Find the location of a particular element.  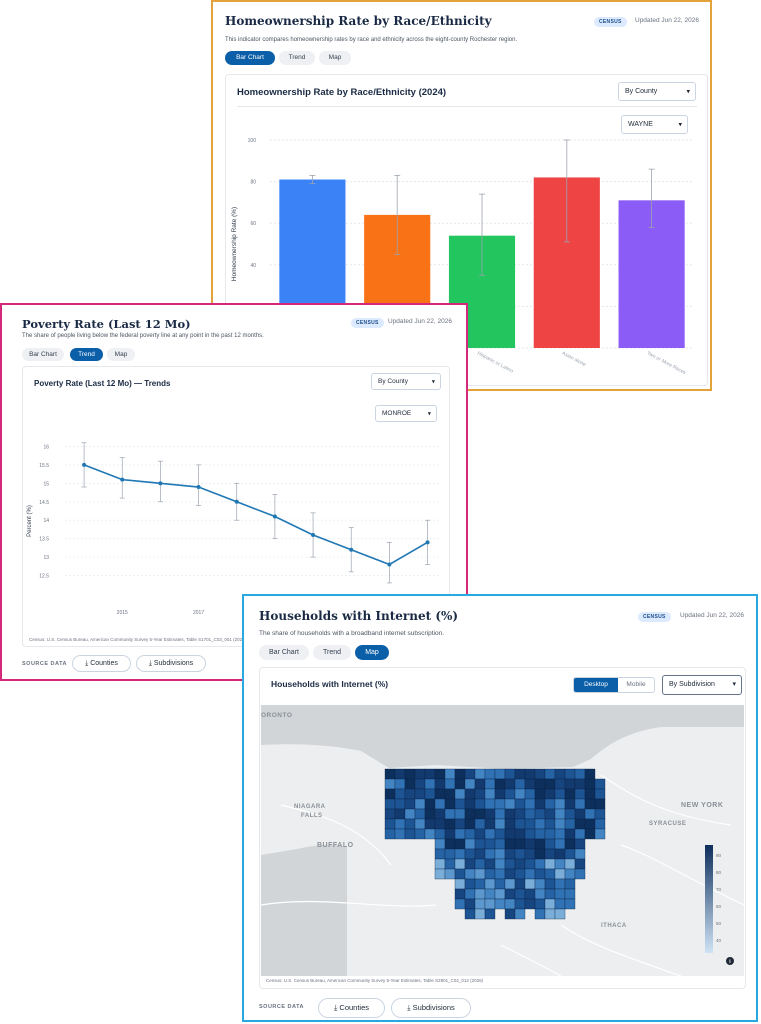

legend-tick-label: 90 is located at coordinates (719, 855).